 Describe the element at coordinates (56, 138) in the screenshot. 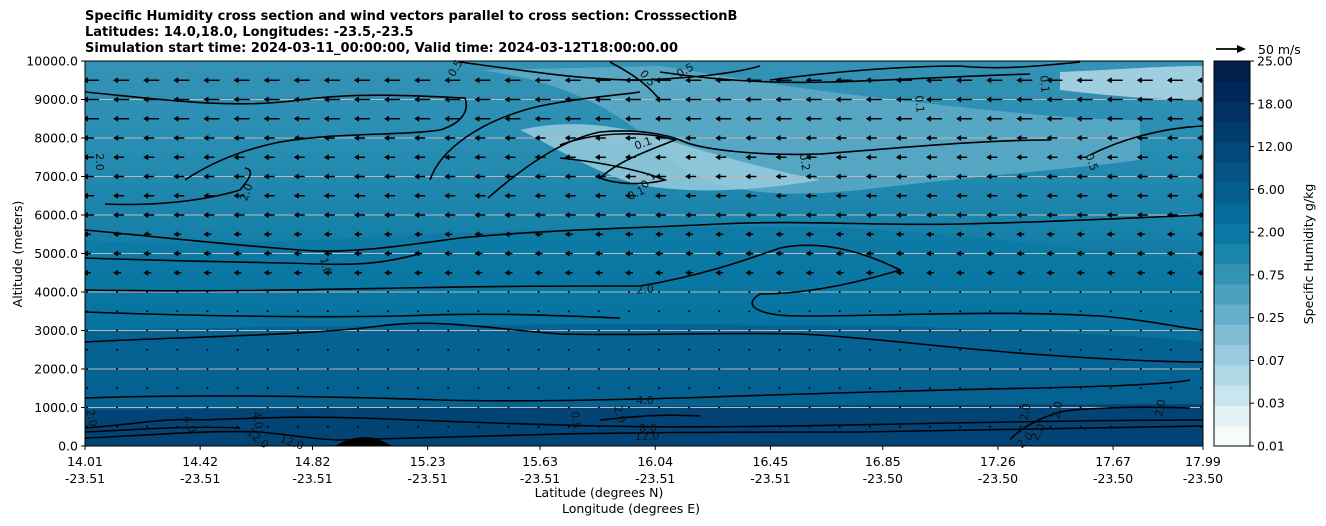

I see `y-tick-label: 8000.0` at that location.